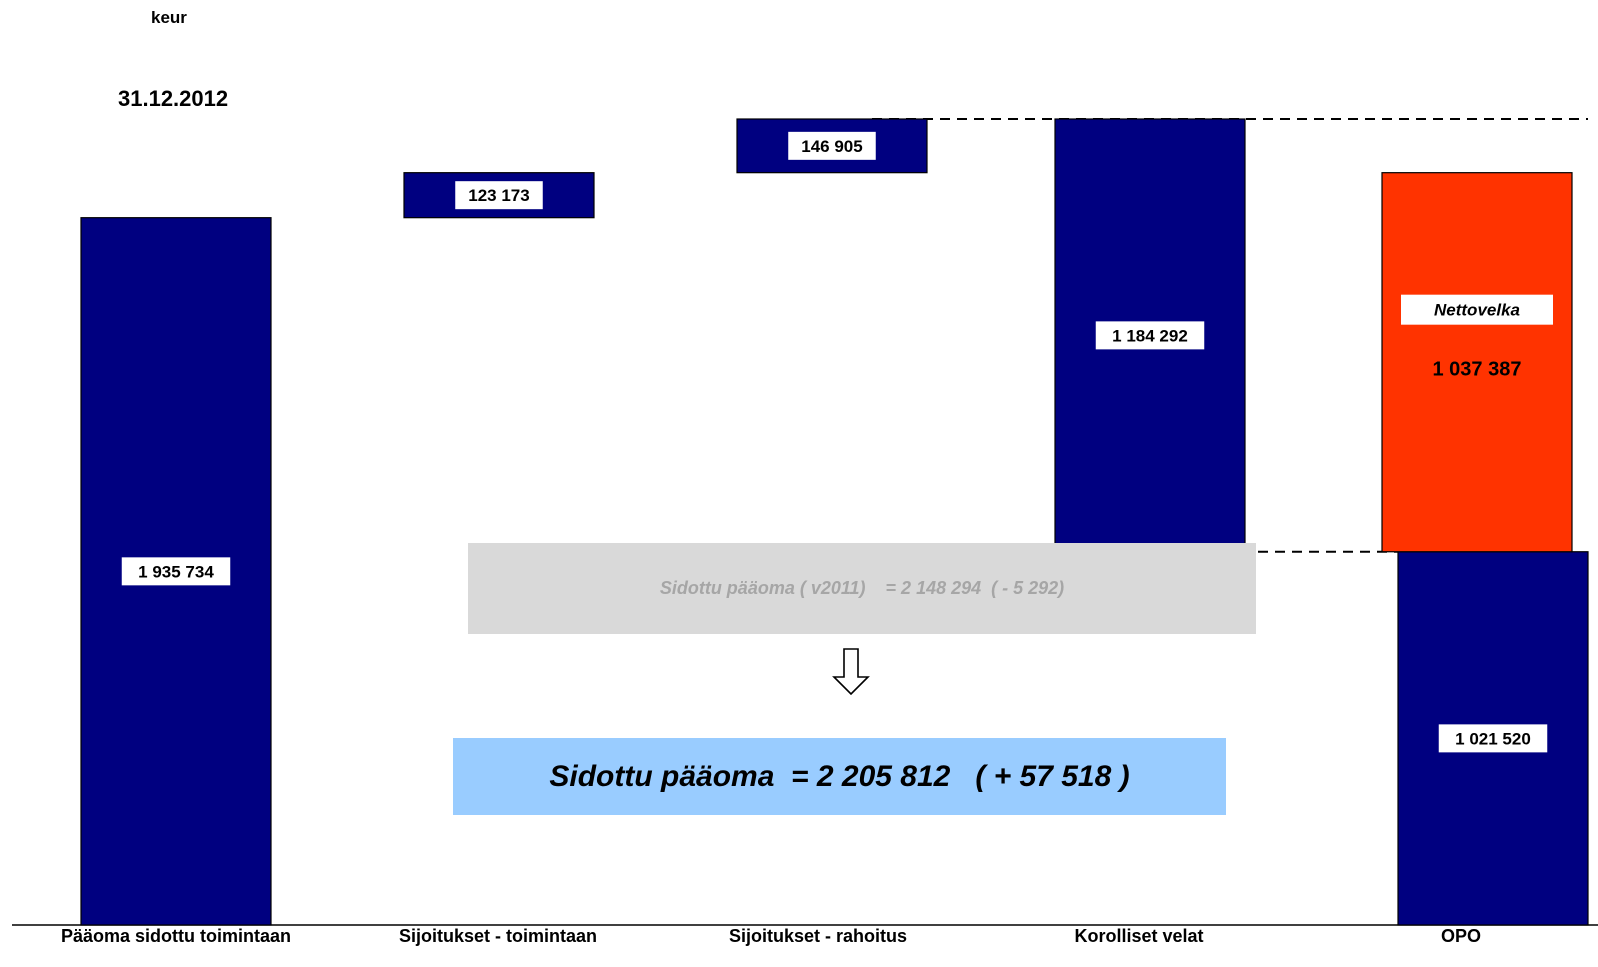  I want to click on series-title-label: Nettovelka, so click(1477, 310).